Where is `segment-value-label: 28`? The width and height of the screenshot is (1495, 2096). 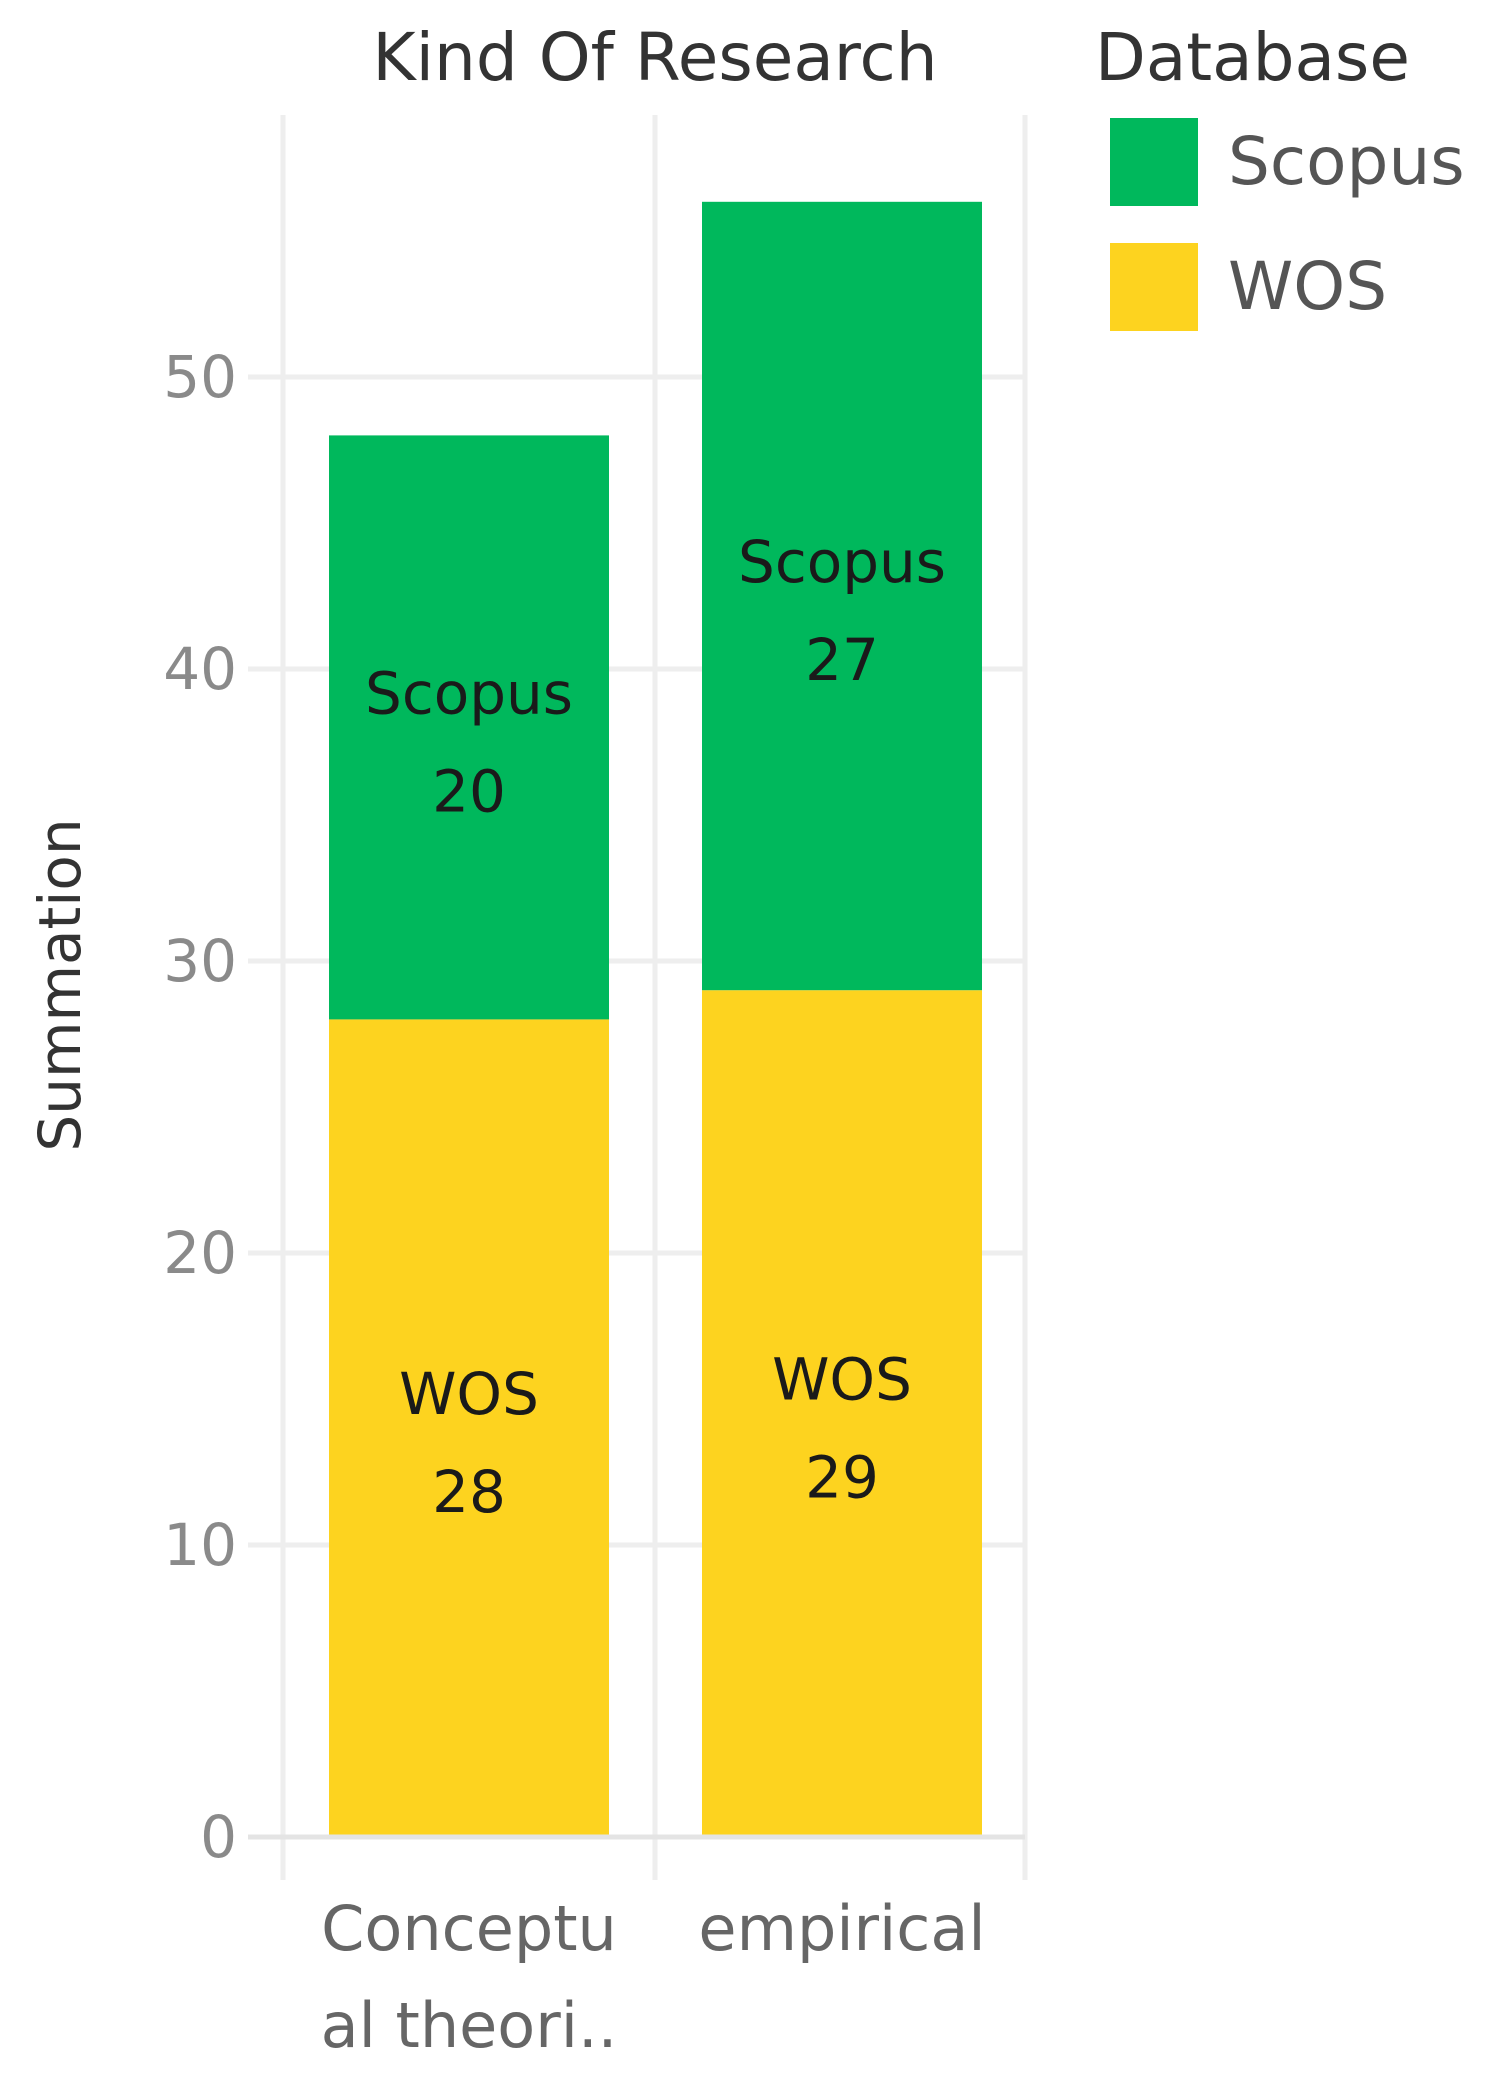
segment-value-label: 28 is located at coordinates (469, 1492).